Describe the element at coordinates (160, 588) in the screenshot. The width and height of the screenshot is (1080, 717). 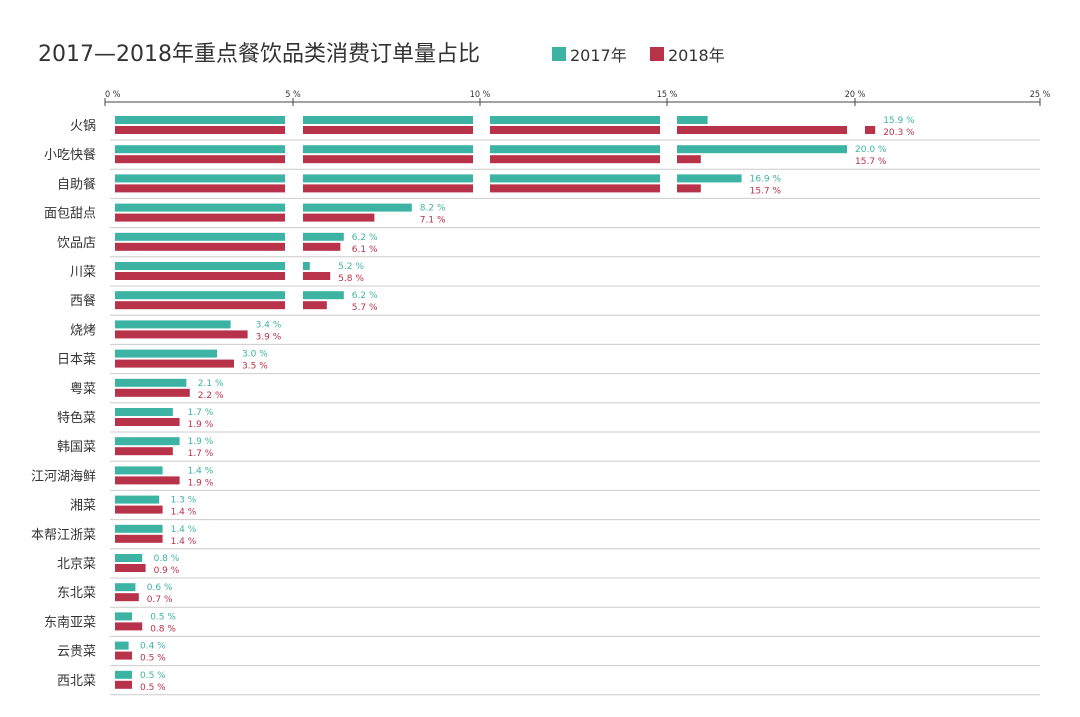
I see `data-label-2017: 0.6 %` at that location.